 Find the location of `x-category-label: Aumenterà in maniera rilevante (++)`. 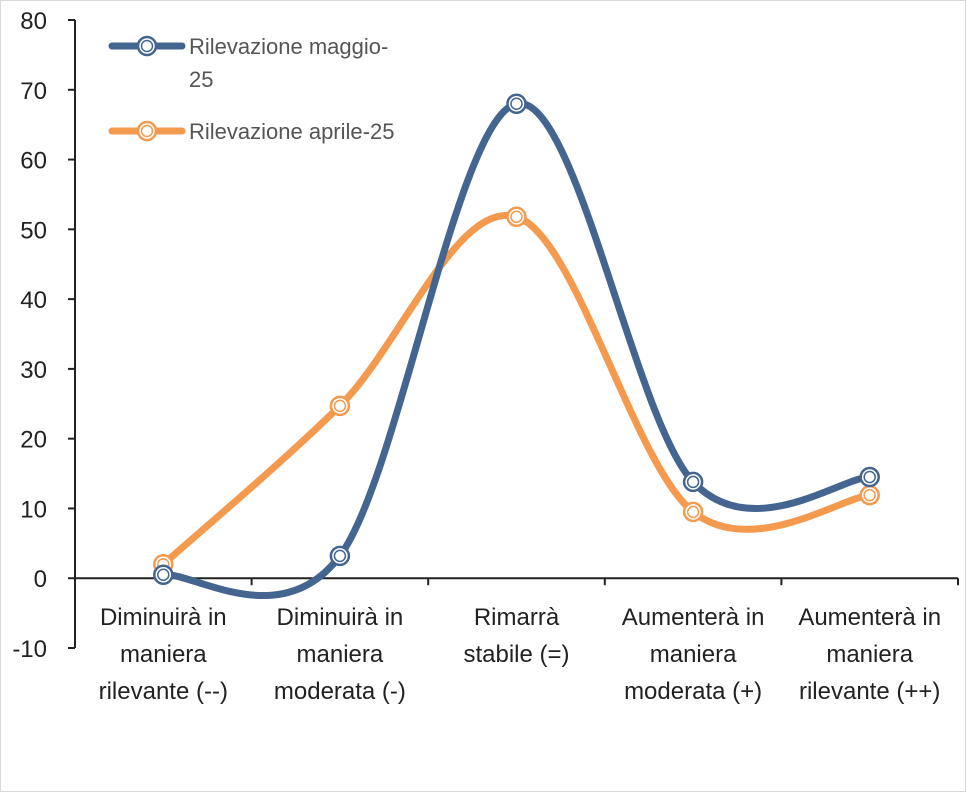

x-category-label: Aumenterà in maniera rilevante (++) is located at coordinates (869, 654).